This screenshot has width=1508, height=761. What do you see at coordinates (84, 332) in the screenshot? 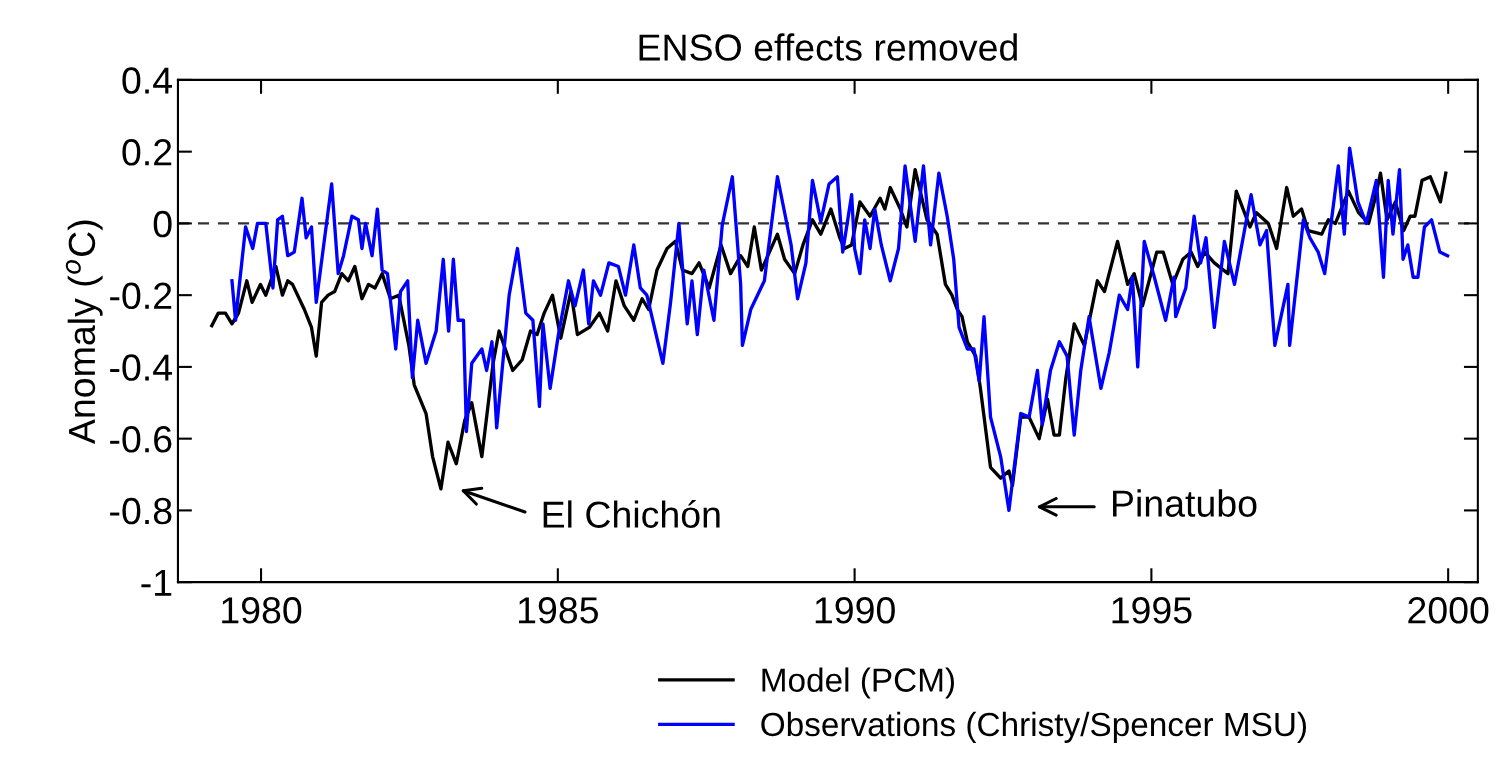
I see `y-axis-title: Anomaly ($^{o}$C)` at bounding box center [84, 332].